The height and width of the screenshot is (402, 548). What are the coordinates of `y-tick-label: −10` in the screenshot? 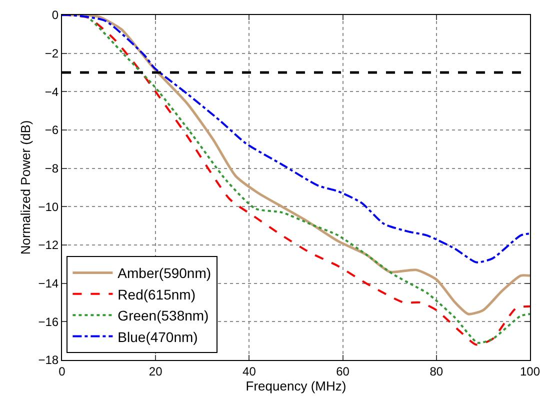 It's located at (48, 207).